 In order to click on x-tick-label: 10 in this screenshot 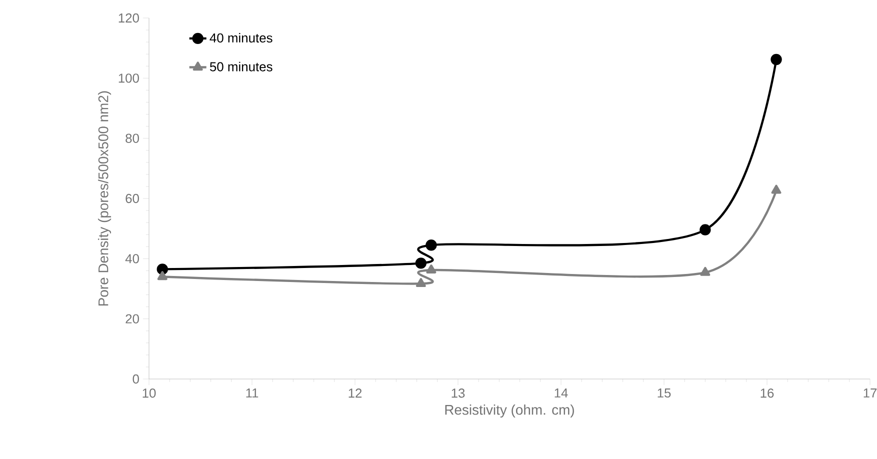, I will do `click(149, 393)`.